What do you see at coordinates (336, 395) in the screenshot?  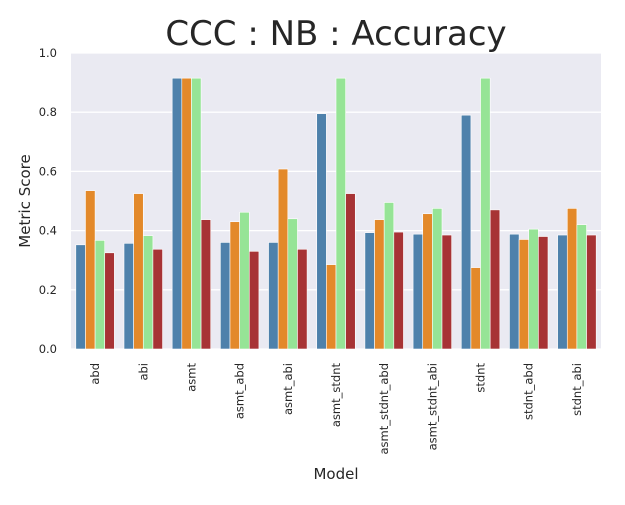 I see `x-tick-label: asmt_stdnt` at bounding box center [336, 395].